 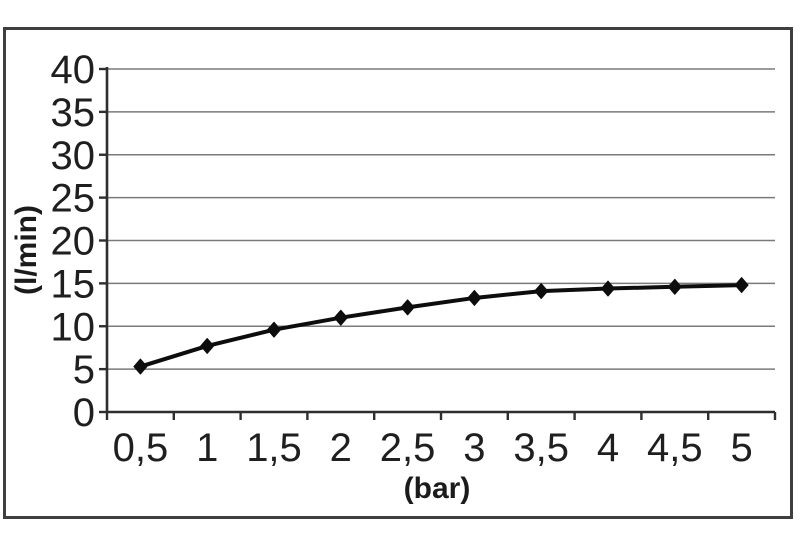 What do you see at coordinates (341, 448) in the screenshot?
I see `x-tick-label: 2` at bounding box center [341, 448].